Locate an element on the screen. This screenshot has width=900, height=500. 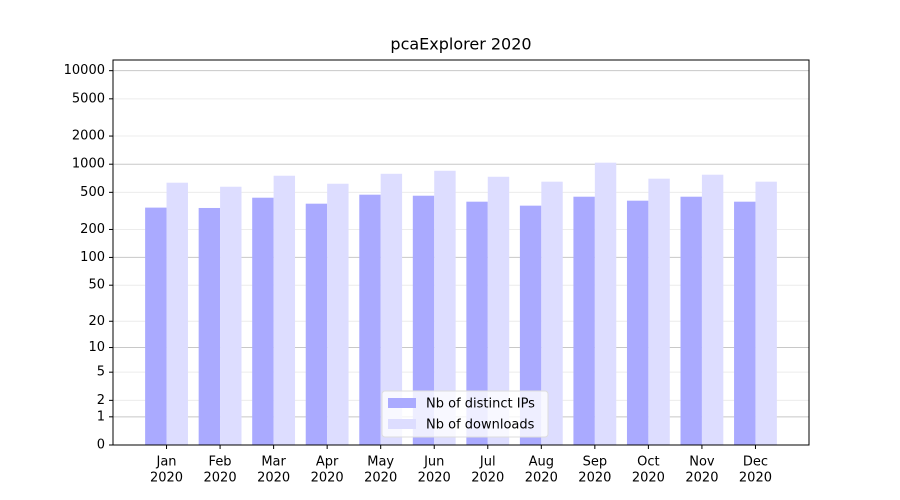
y-tick-label: 2 is located at coordinates (101, 400).